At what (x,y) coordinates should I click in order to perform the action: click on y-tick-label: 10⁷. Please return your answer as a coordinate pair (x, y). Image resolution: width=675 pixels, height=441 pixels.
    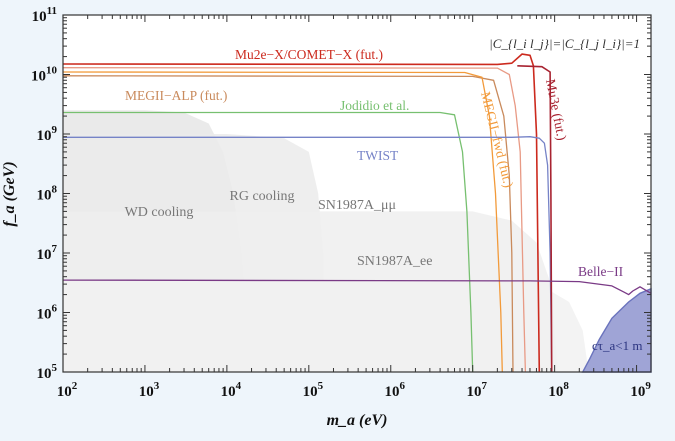
    Looking at the image, I should click on (47, 253).